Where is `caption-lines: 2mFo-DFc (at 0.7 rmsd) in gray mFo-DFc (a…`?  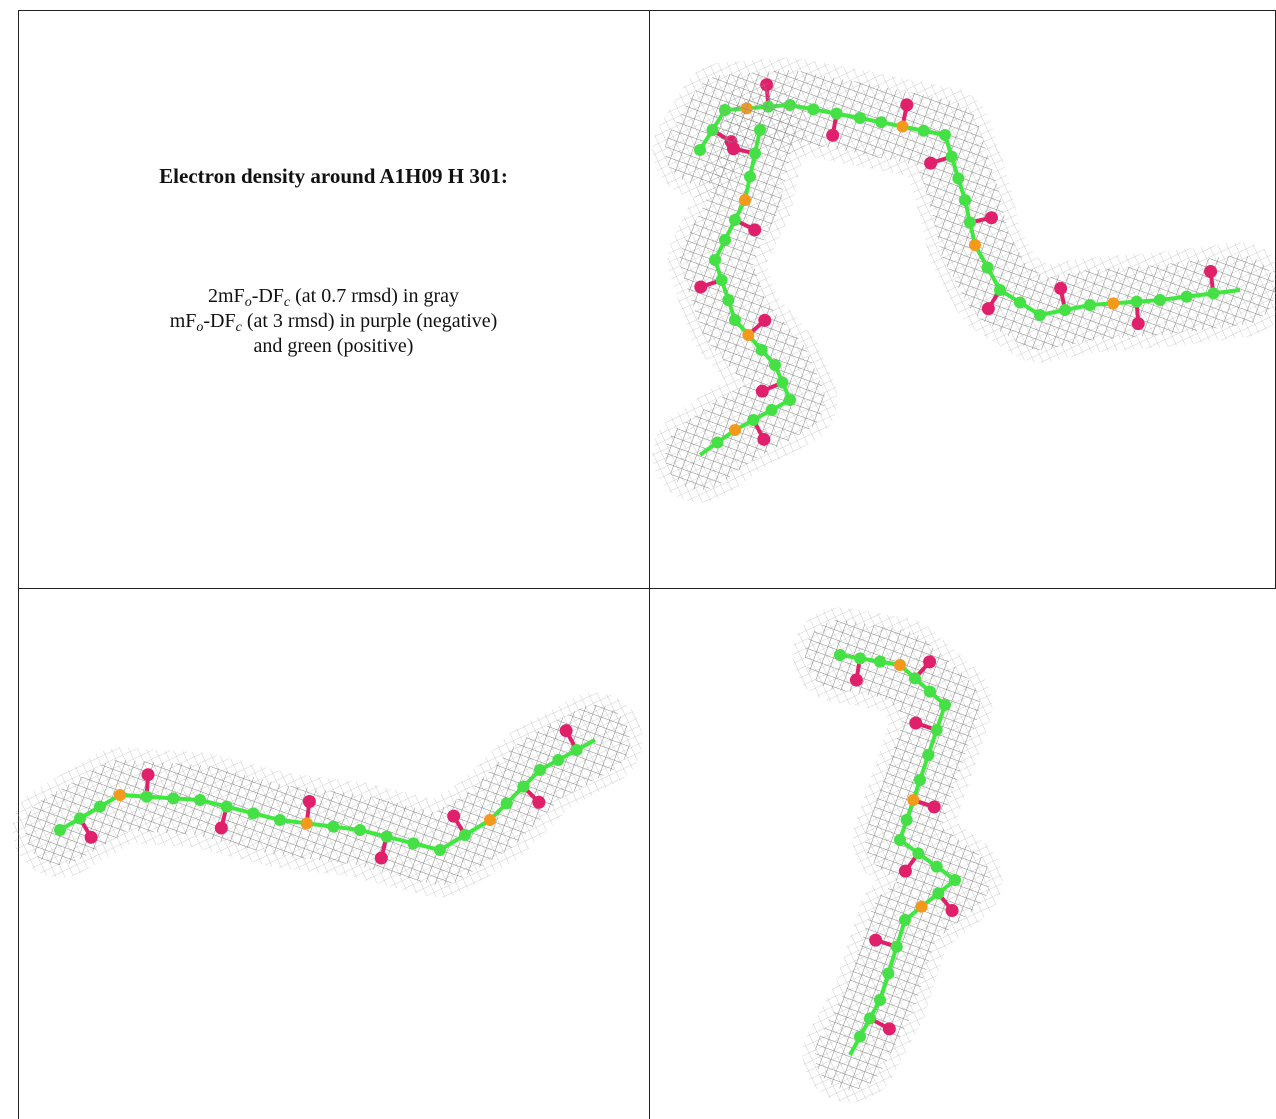 caption-lines: 2mFo-DFc (at 0.7 rmsd) in gray mFo-DFc (a… is located at coordinates (333, 321).